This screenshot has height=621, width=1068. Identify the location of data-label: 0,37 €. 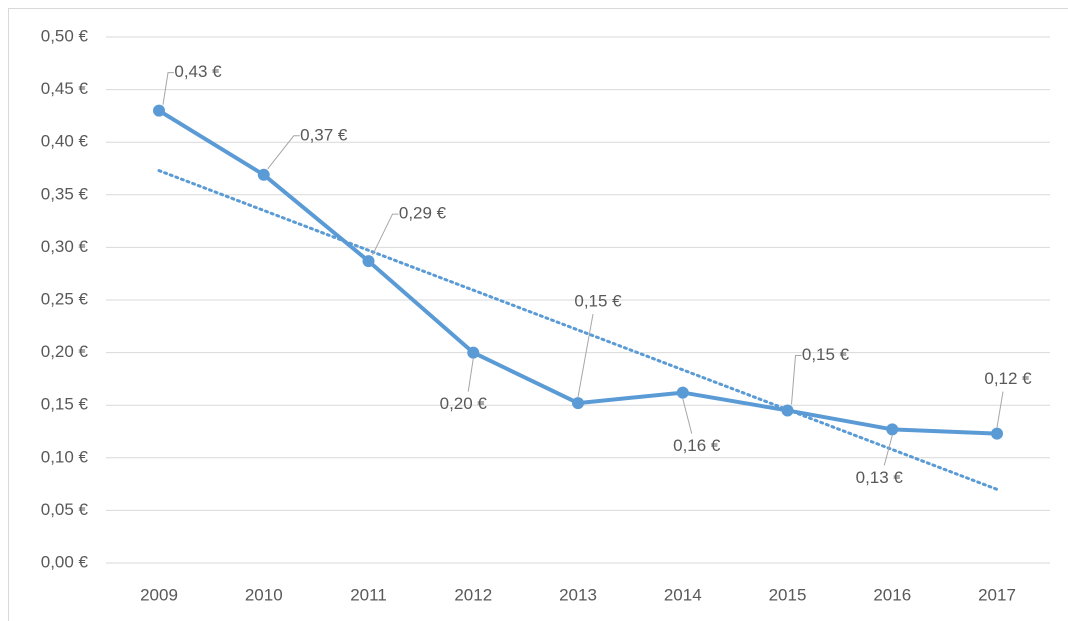
(324, 134).